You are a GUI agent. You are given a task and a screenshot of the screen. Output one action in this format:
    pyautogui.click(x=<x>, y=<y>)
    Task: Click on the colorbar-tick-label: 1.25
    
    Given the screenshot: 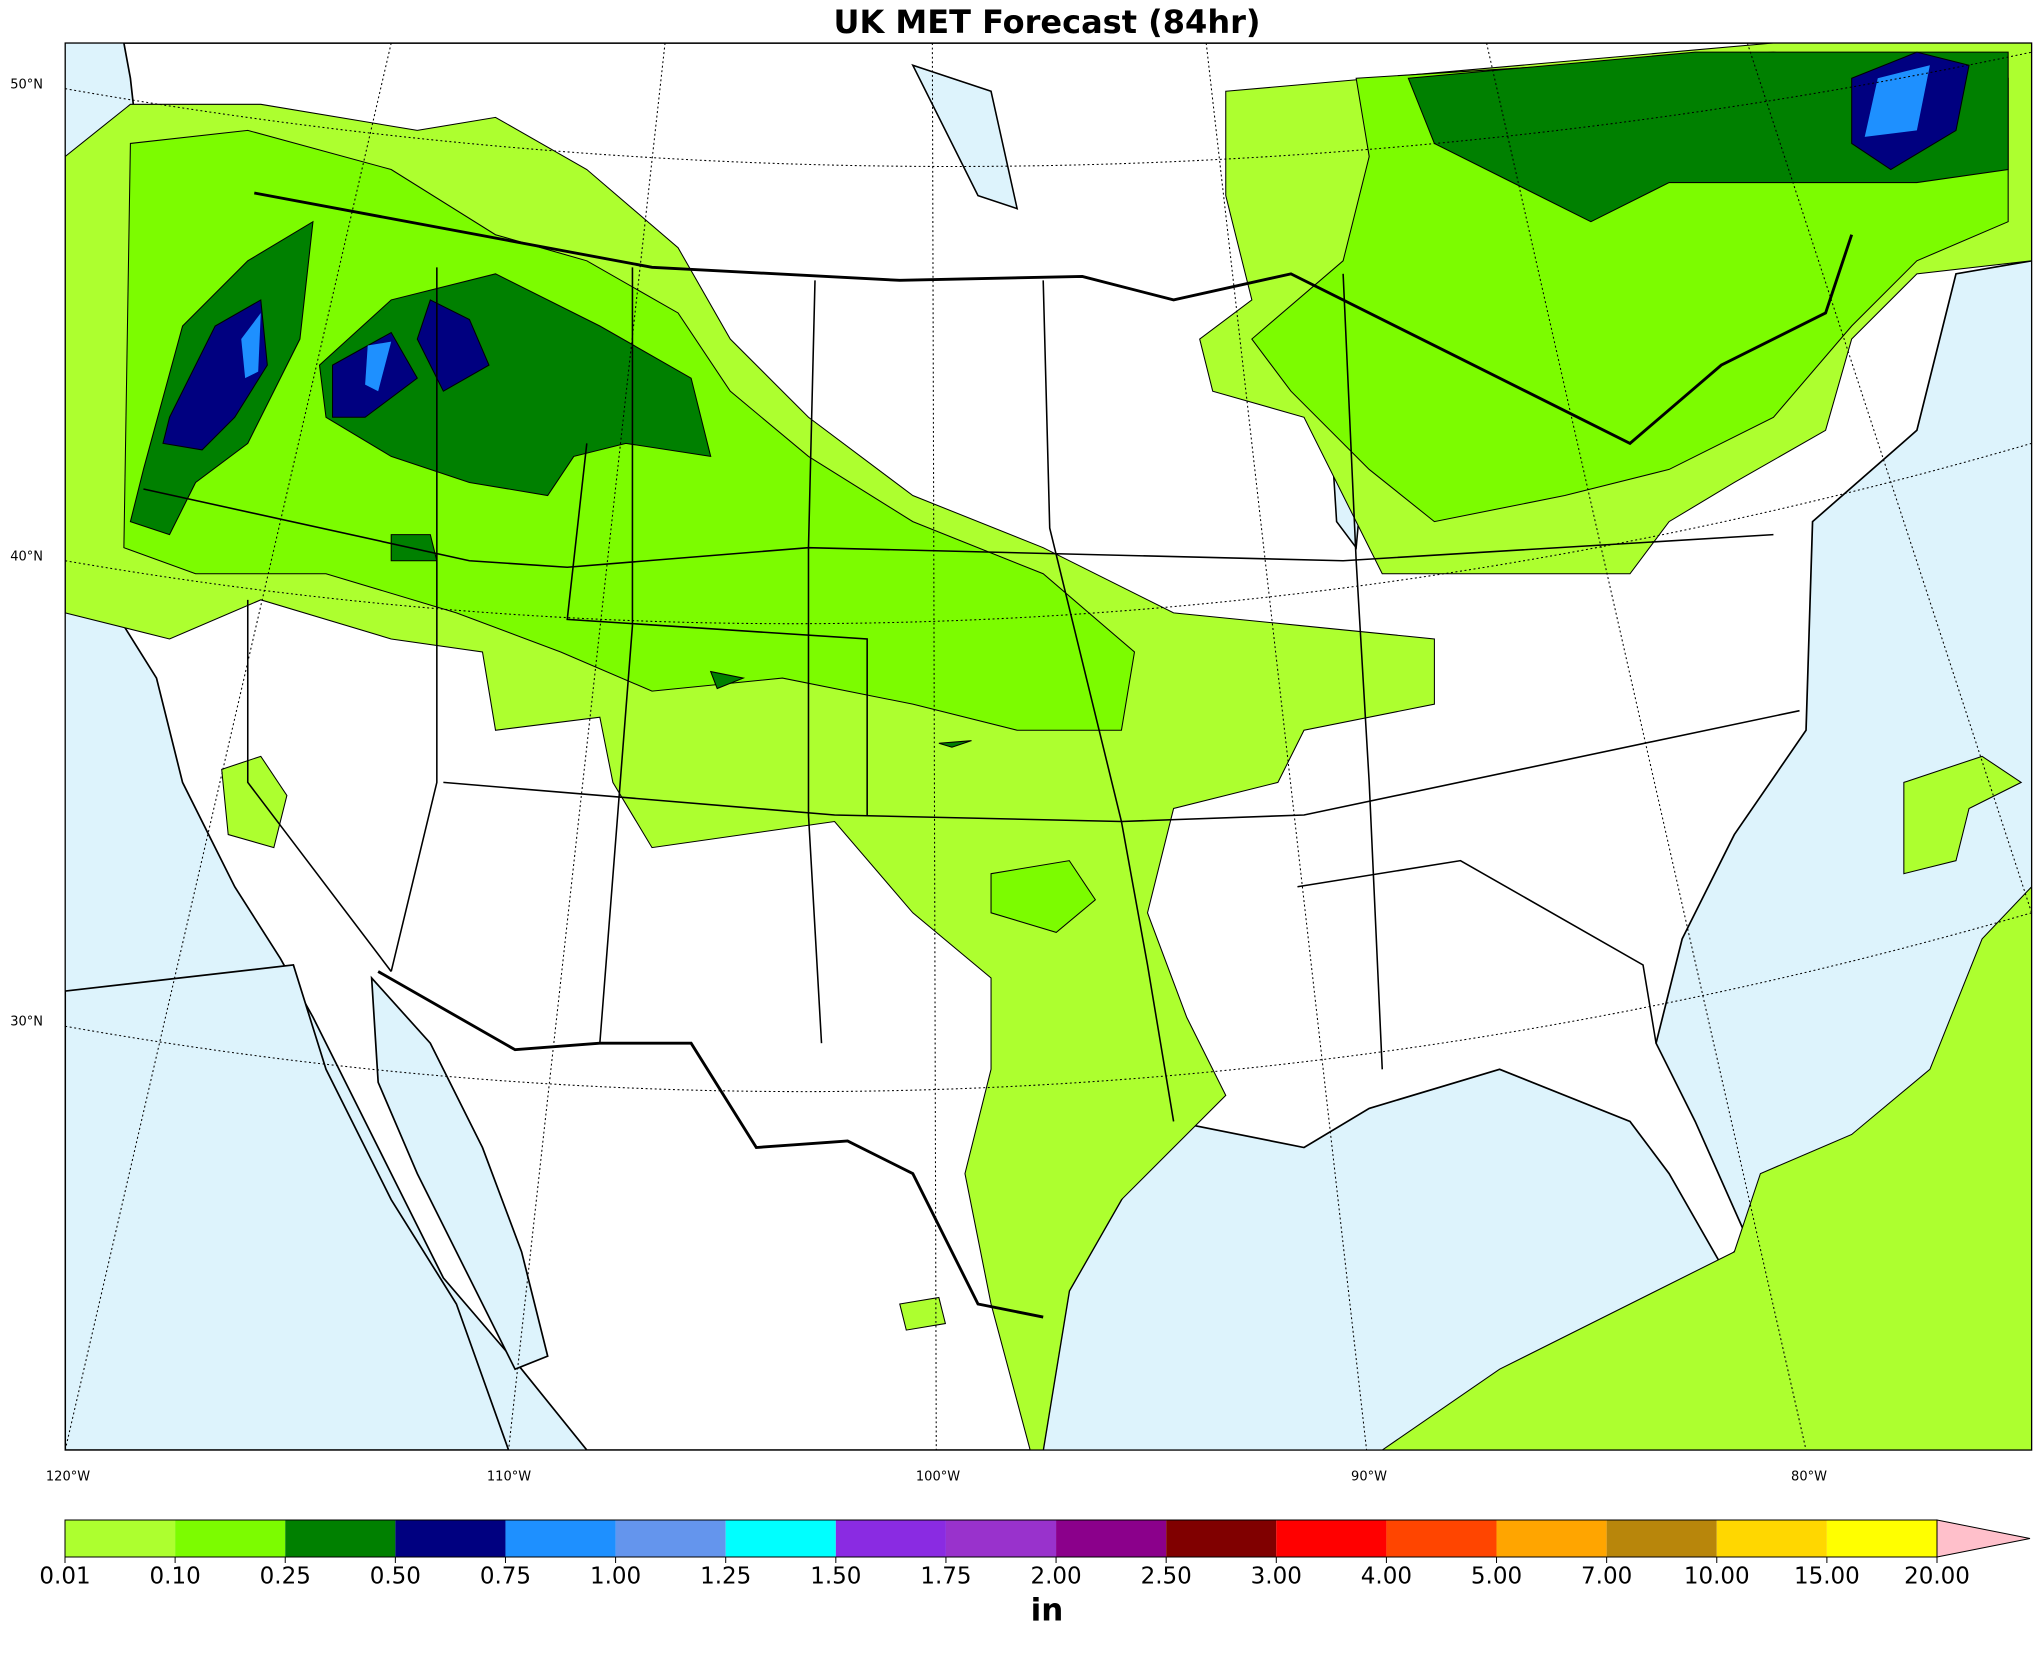 What is the action you would take?
    pyautogui.click(x=725, y=1577)
    